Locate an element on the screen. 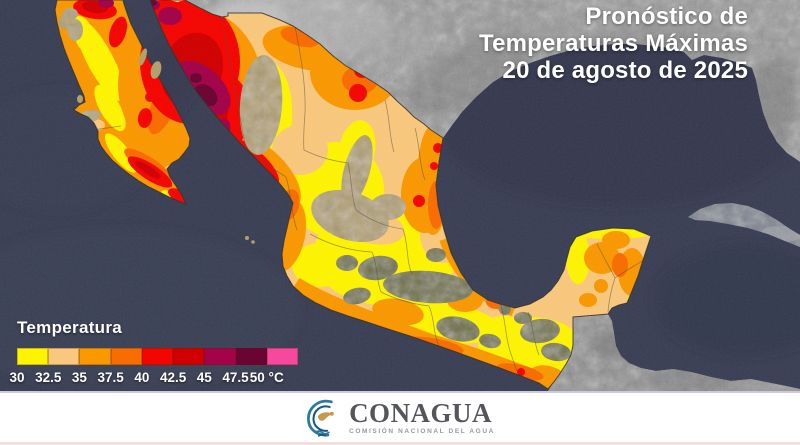 This screenshot has width=800, height=445. gulf-of-california-islands is located at coordinates (166, 146).